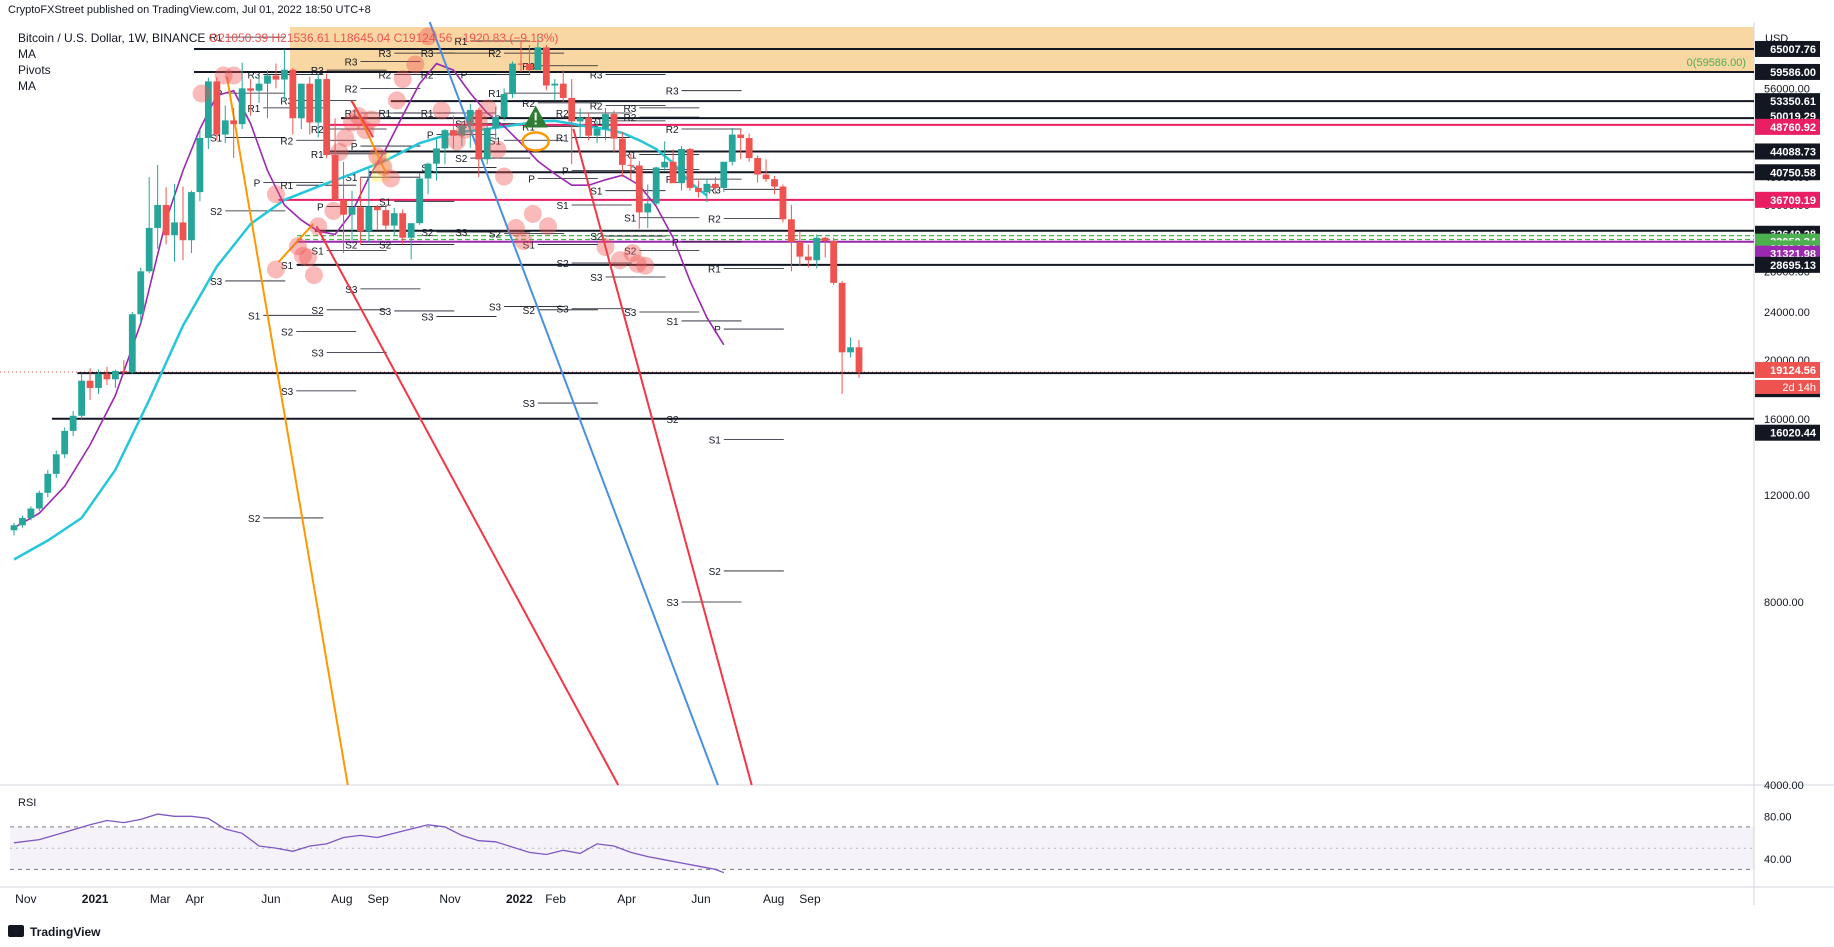 Image resolution: width=1834 pixels, height=947 pixels. I want to click on pivot-label-28: S2, so click(351, 245).